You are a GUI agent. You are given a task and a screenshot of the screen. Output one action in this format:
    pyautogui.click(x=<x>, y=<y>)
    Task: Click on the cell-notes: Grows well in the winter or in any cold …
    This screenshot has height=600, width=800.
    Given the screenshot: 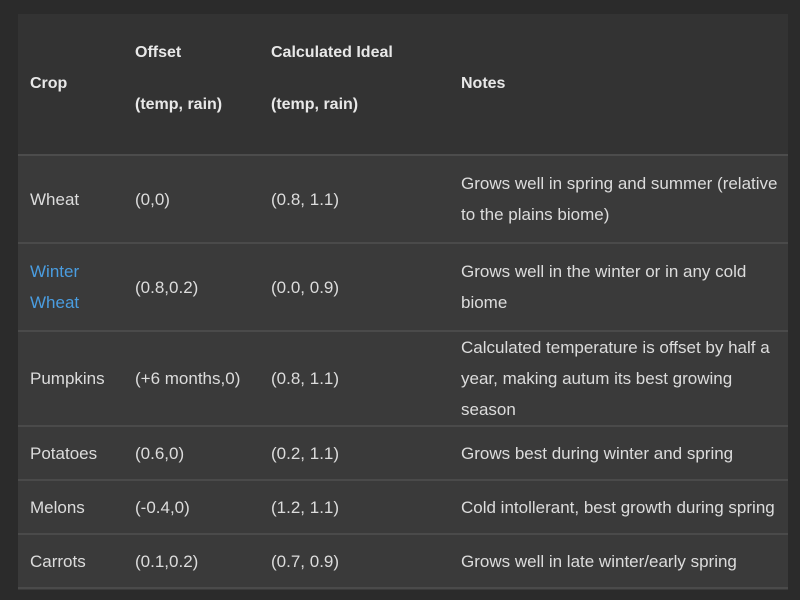 What is the action you would take?
    pyautogui.click(x=604, y=287)
    